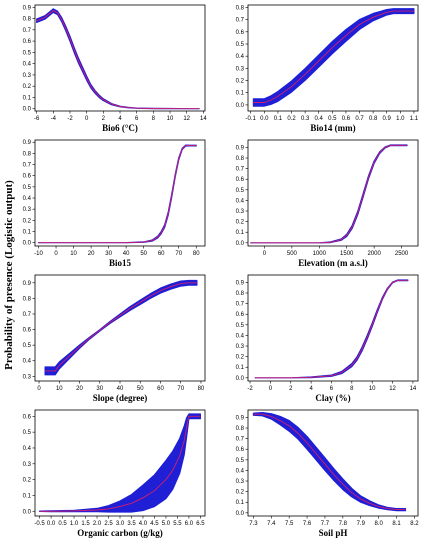  I want to click on x-tick-label: 4.5, so click(154, 524).